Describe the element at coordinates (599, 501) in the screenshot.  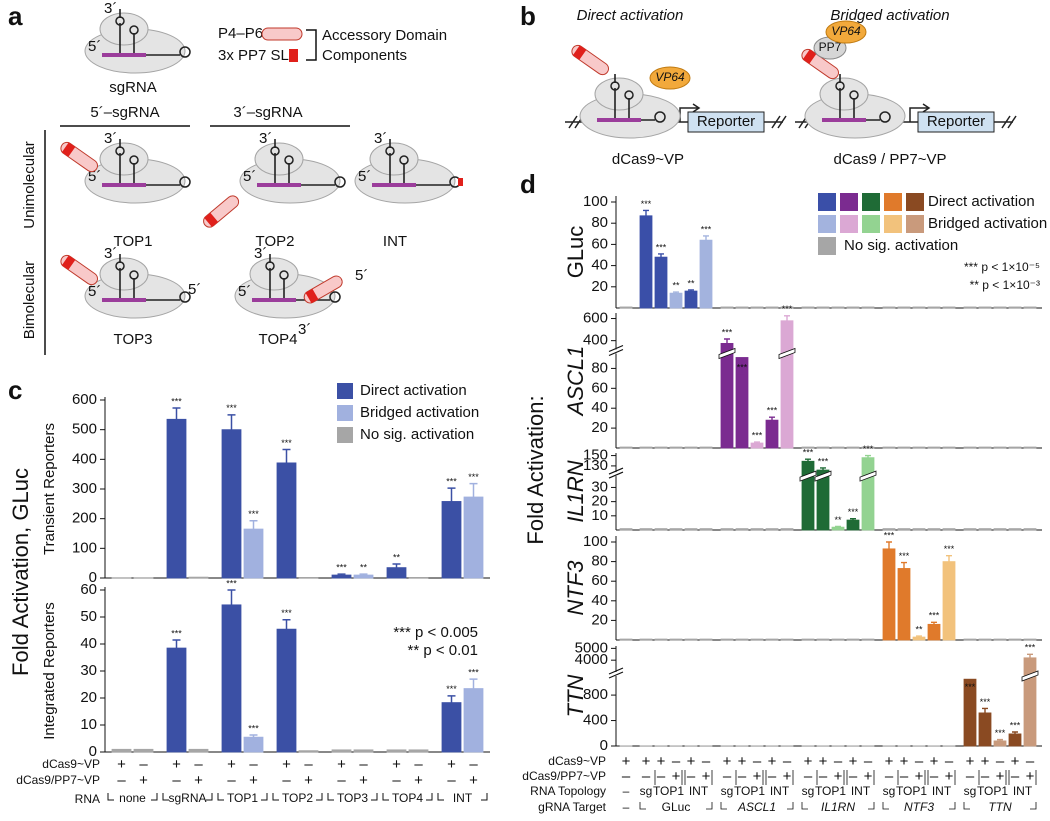
I see `y-tick-label: 20` at that location.